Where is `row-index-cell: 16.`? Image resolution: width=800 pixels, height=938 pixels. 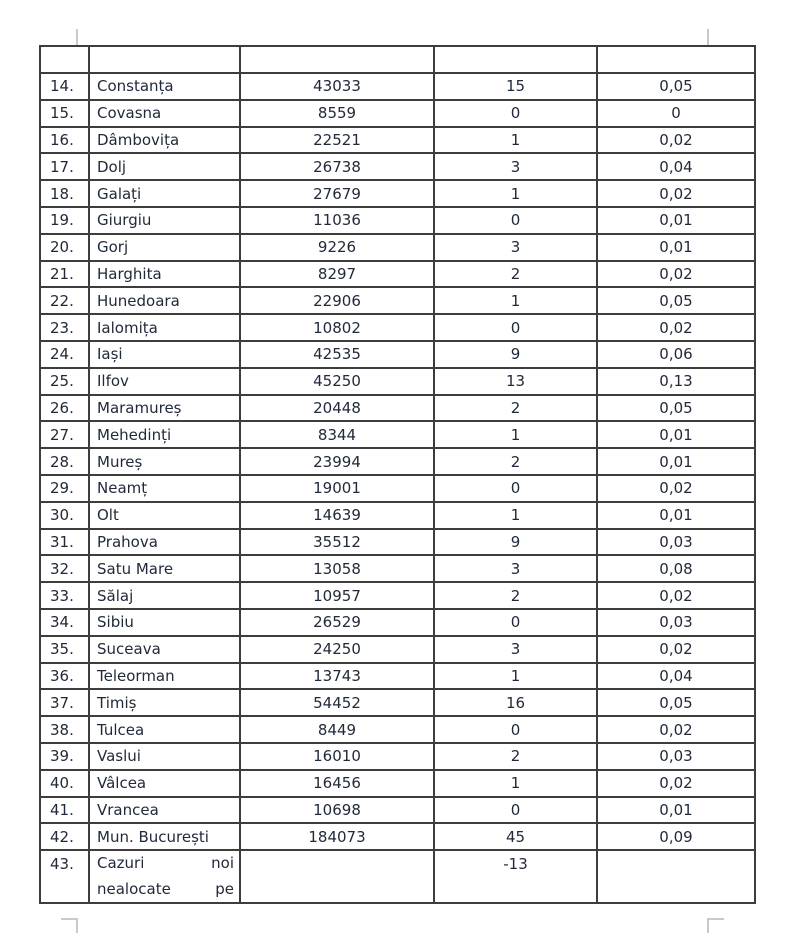
row-index-cell: 16. is located at coordinates (64, 140).